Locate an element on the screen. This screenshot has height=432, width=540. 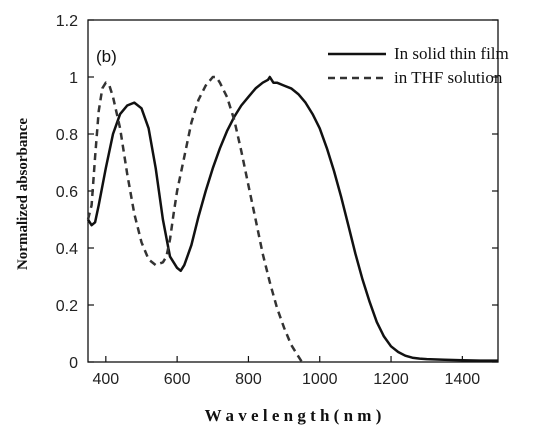
y-tick-label: 0.8 is located at coordinates (67, 135).